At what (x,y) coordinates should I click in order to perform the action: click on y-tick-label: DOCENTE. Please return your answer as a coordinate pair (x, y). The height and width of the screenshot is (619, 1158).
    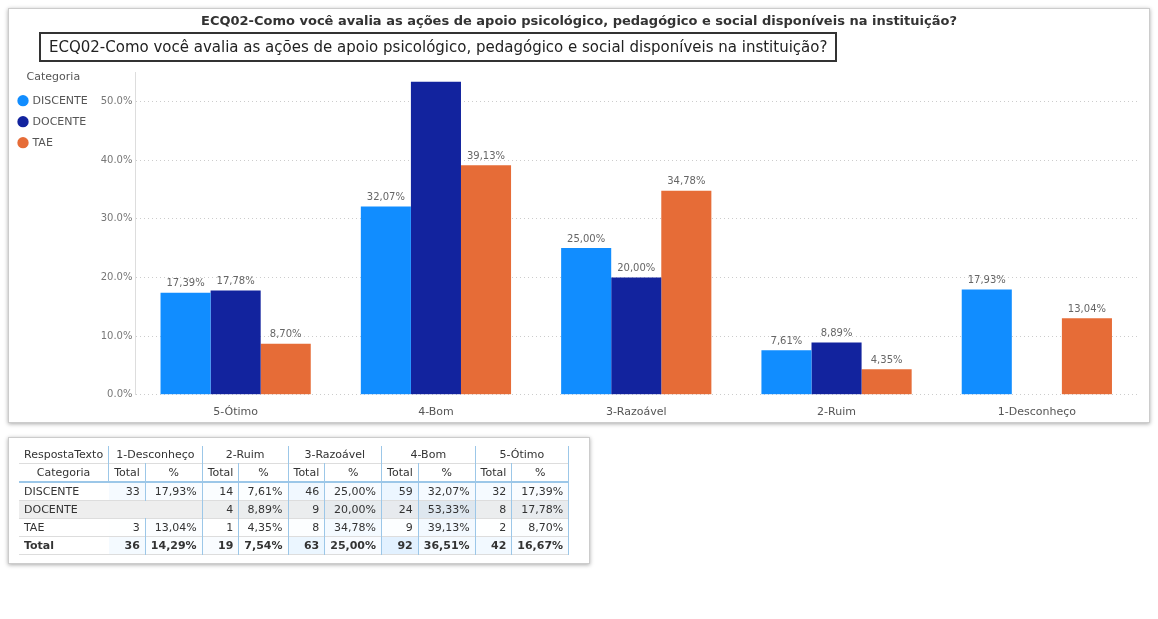
    Looking at the image, I should click on (51, 510).